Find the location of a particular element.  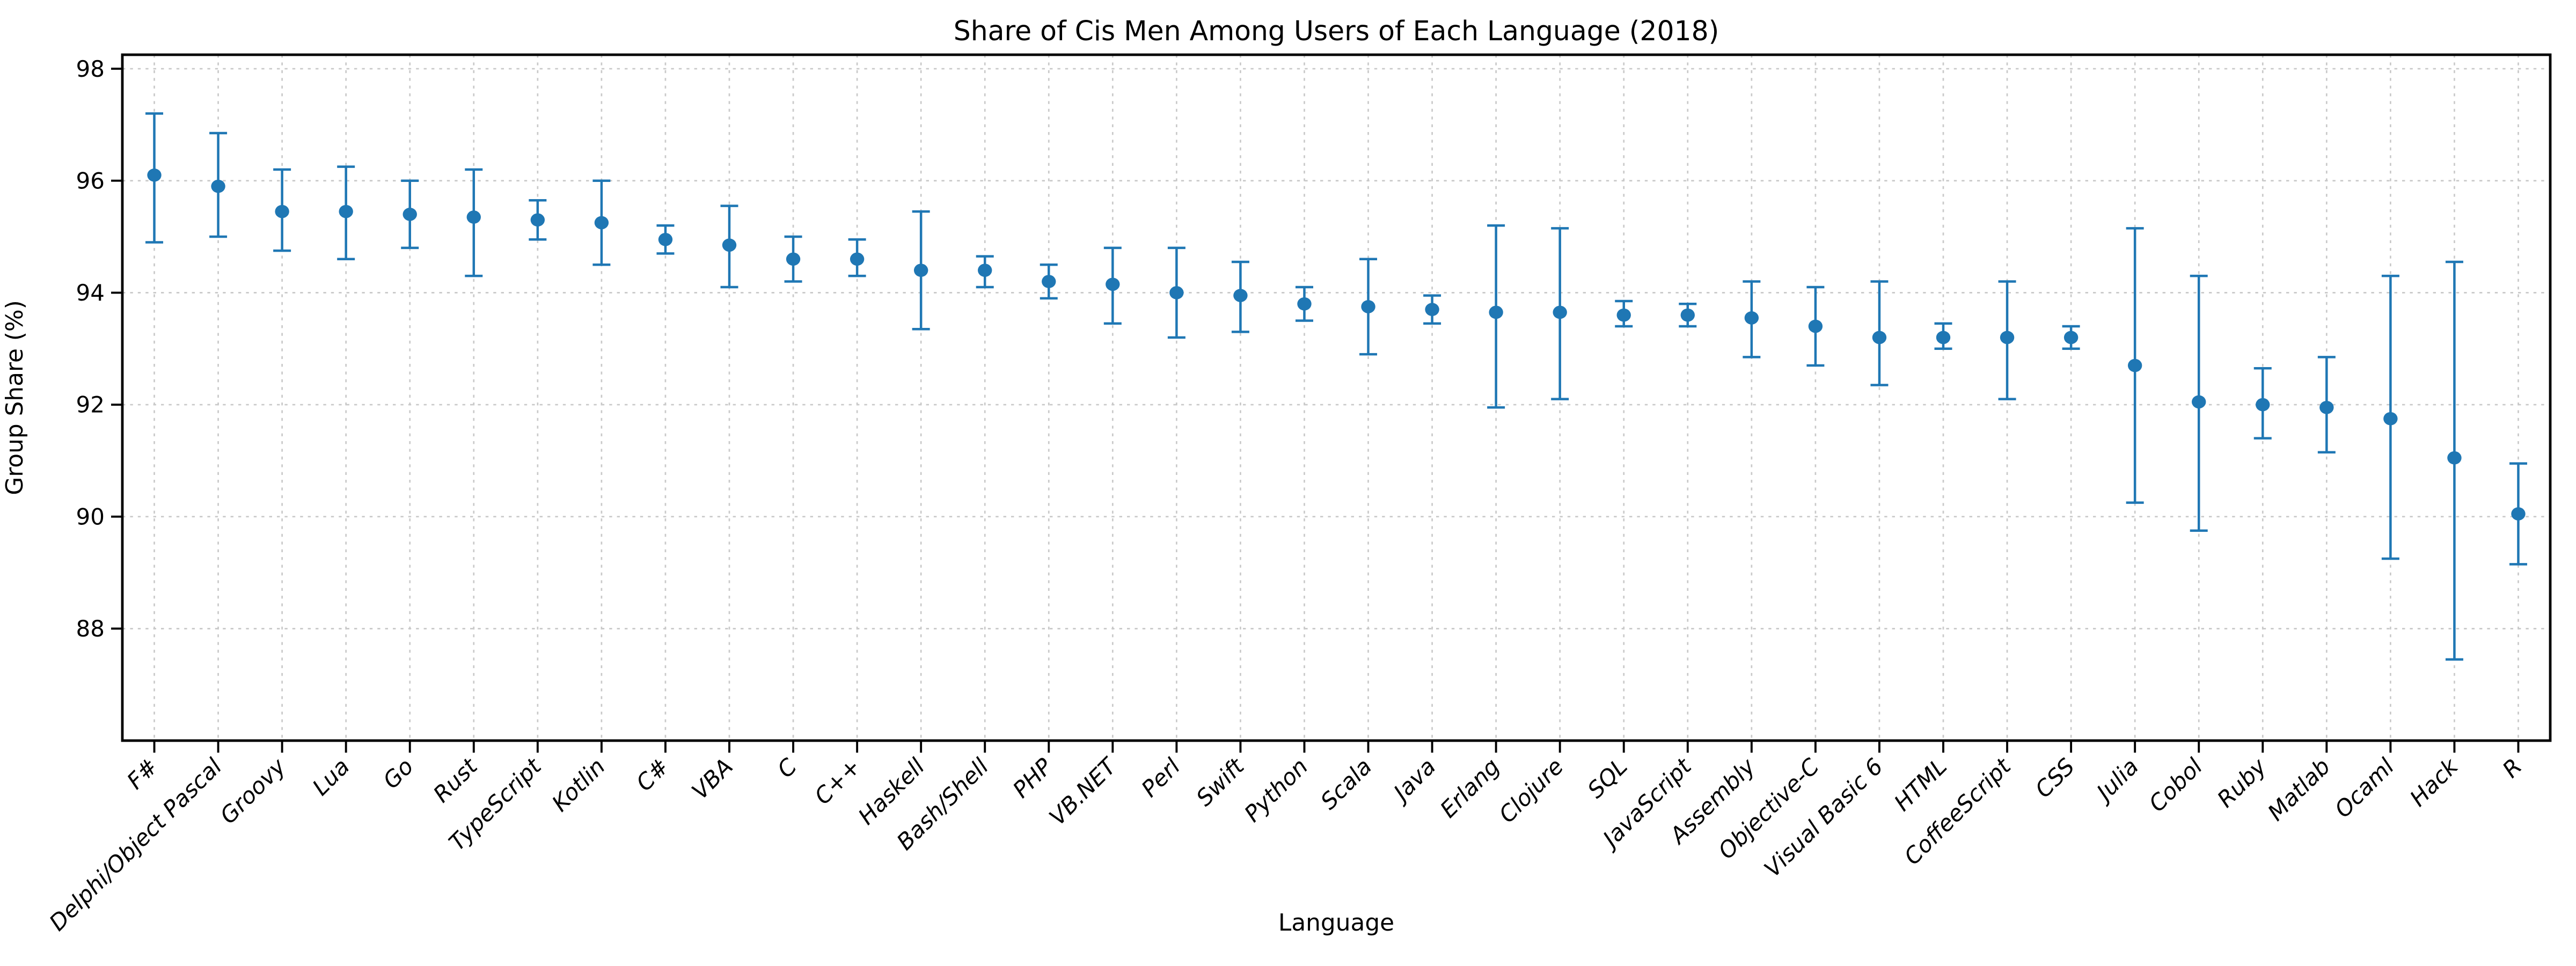

x-tick-label: C# is located at coordinates (652, 774).